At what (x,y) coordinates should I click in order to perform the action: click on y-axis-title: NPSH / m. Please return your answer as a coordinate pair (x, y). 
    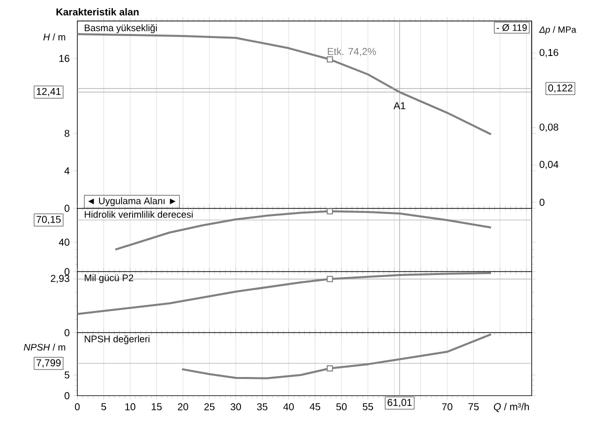
    Looking at the image, I should click on (45, 347).